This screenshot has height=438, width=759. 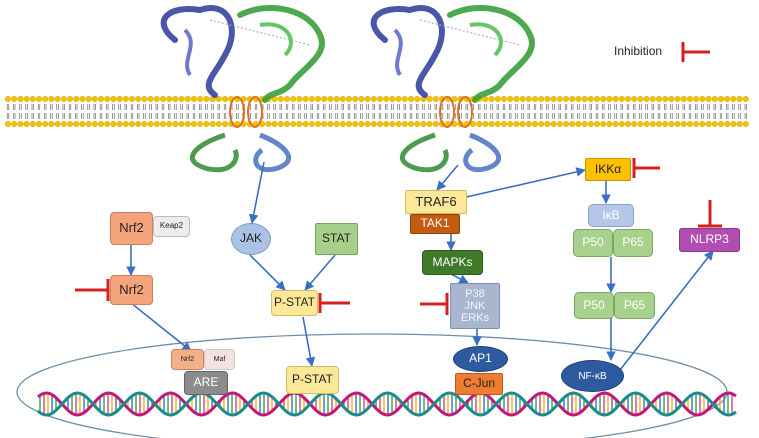 I want to click on pstat-cytoplasm-node: P-STAT, so click(x=294, y=303).